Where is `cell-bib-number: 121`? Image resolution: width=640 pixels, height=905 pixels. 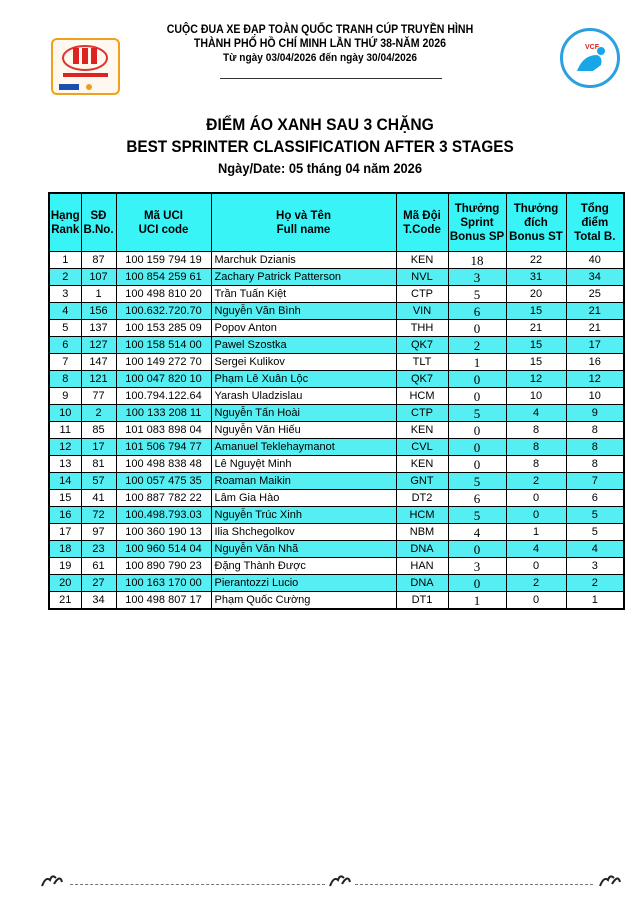 cell-bib-number: 121 is located at coordinates (98, 379).